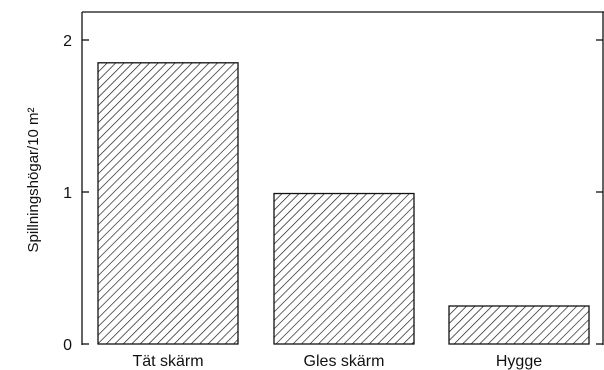 The width and height of the screenshot is (604, 370). What do you see at coordinates (344, 361) in the screenshot?
I see `x-tick-label-2: Gles skärm` at bounding box center [344, 361].